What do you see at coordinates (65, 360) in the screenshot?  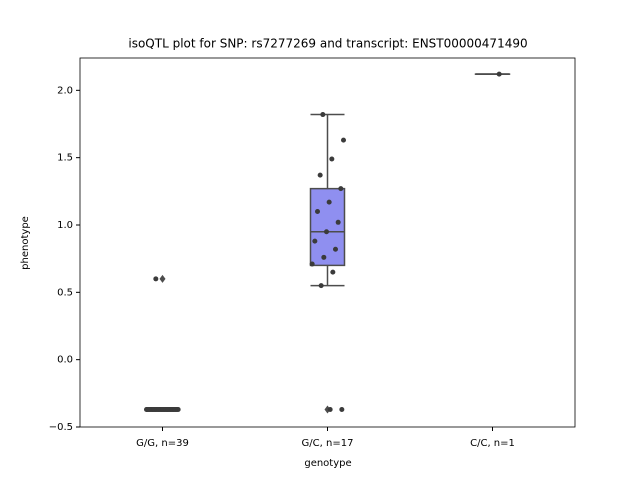 I see `y-tick-label: 0.0` at bounding box center [65, 360].